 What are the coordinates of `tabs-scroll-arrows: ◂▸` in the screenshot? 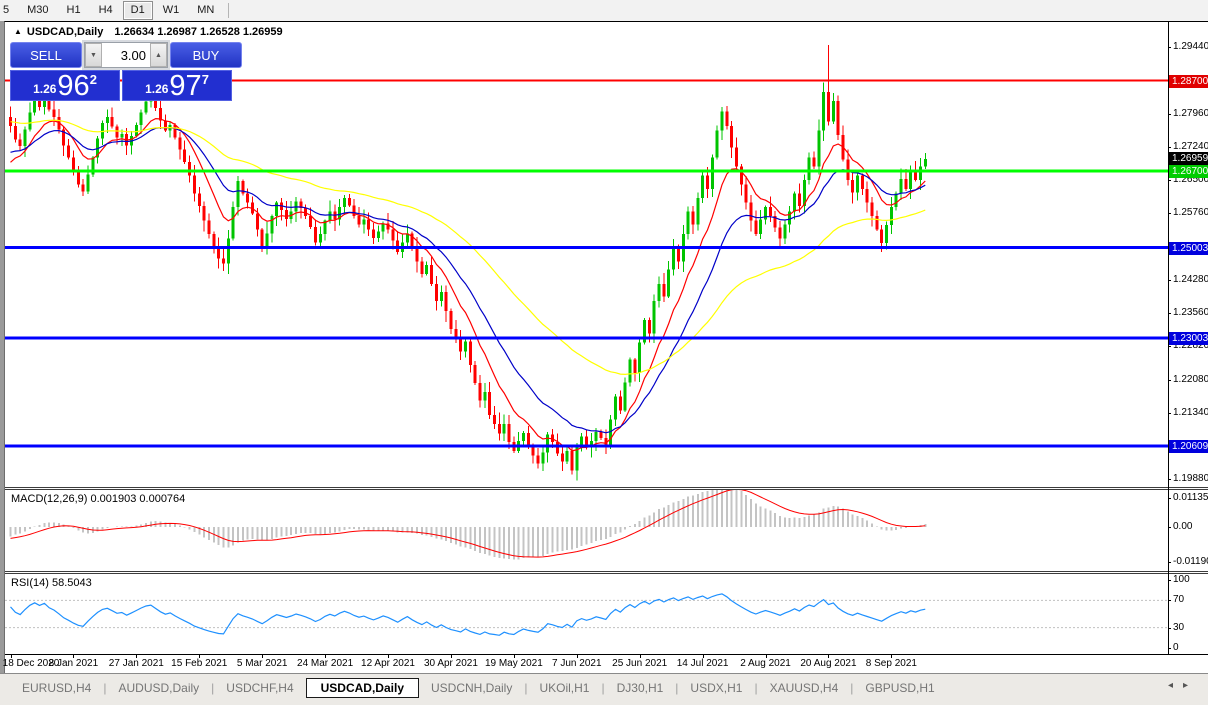 It's located at (1183, 685).